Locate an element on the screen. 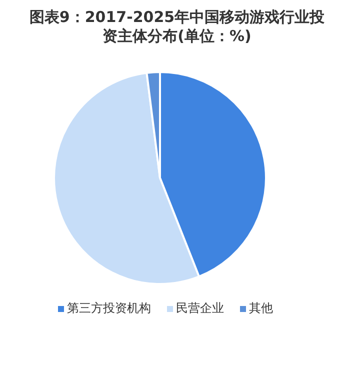 The height and width of the screenshot is (374, 354). legend-label: 第三方投资机构 is located at coordinates (109, 308).